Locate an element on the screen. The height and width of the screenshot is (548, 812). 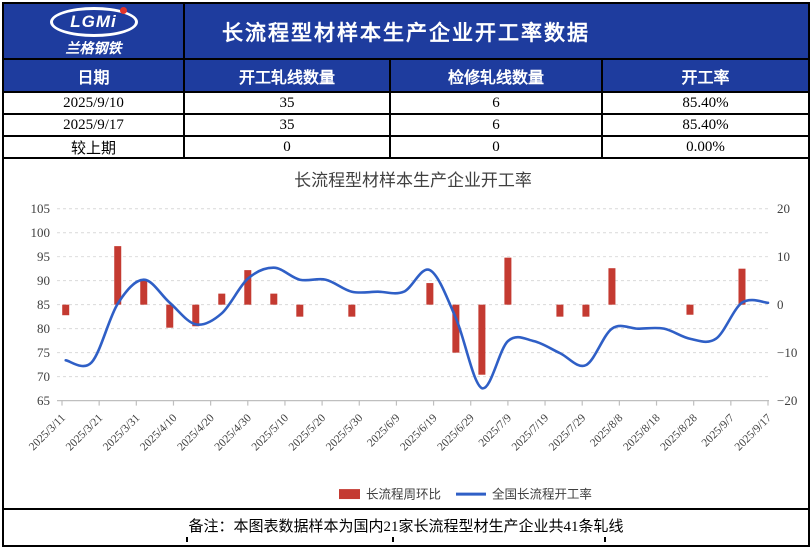
svg-text: 100 is located at coordinates (40, 232).